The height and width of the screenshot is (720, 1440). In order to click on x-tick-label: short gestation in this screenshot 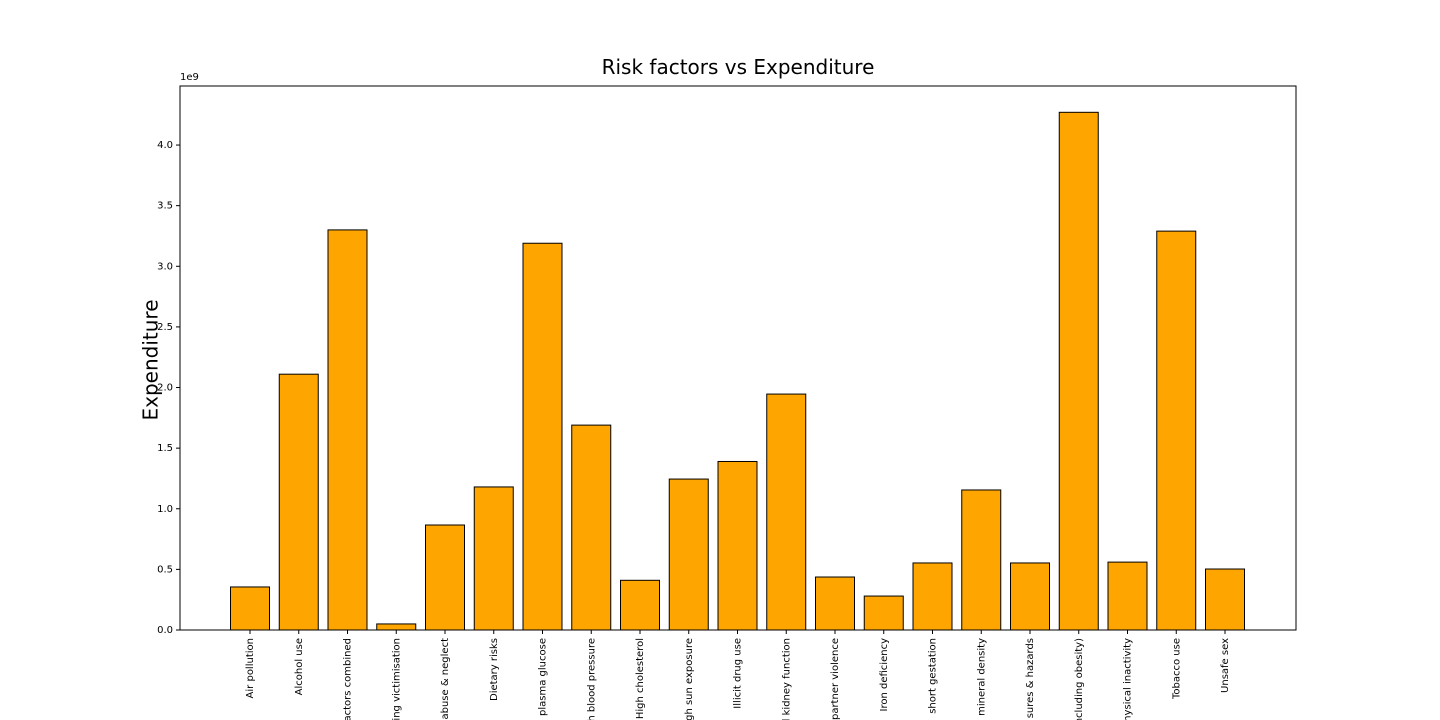, I will do `click(933, 676)`.